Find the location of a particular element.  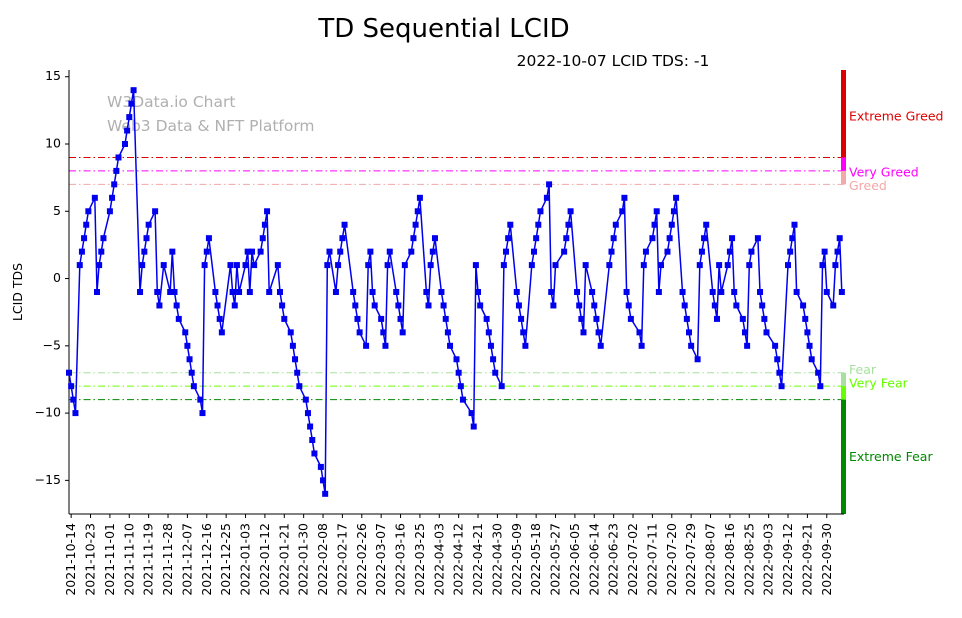

chart-subtitle: 2022-10-07 LCID TDS: -1 is located at coordinates (613, 61).